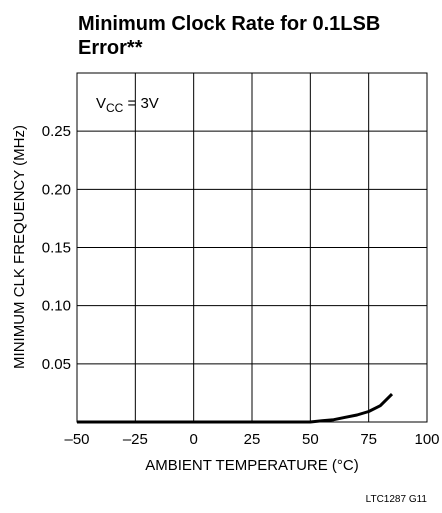 This screenshot has height=513, width=442. Describe the element at coordinates (56, 306) in the screenshot. I see `y-tick-label: 0.10` at that location.